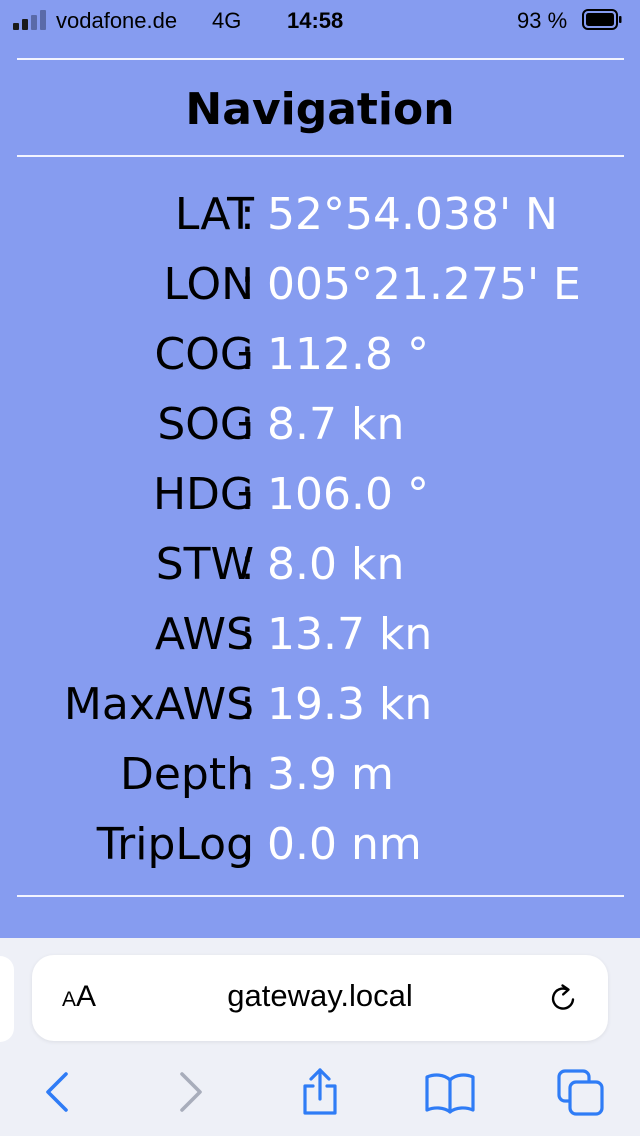 Image resolution: width=640 pixels, height=1136 pixels. I want to click on row-value: 106.0 °, so click(348, 494).